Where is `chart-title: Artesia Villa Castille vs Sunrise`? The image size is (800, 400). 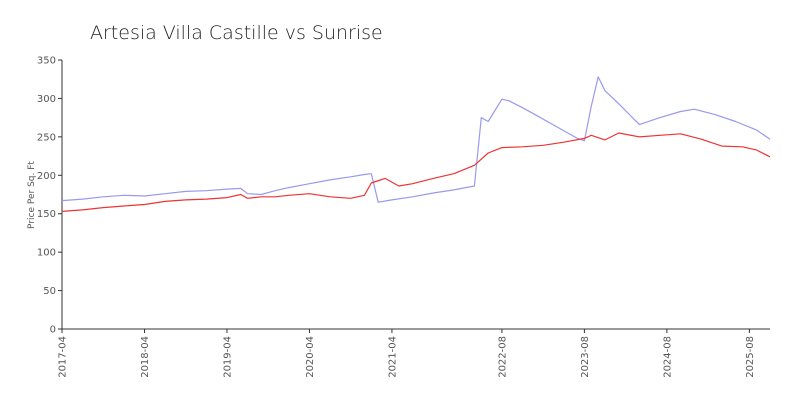
chart-title: Artesia Villa Castille vs Sunrise is located at coordinates (236, 33).